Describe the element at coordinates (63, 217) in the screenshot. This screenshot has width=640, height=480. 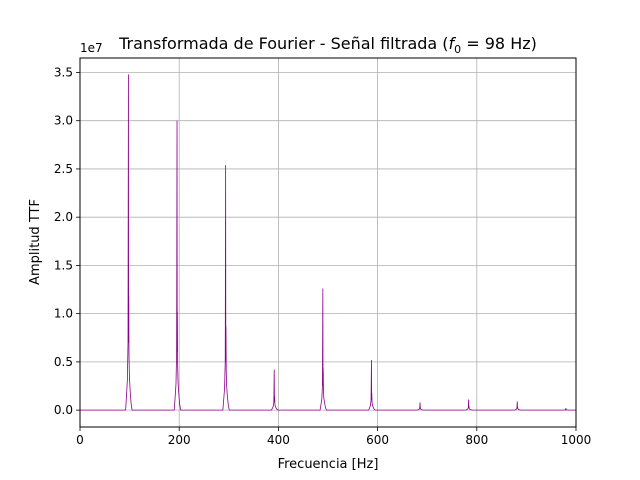
I see `y-tick-label: 2.0` at that location.